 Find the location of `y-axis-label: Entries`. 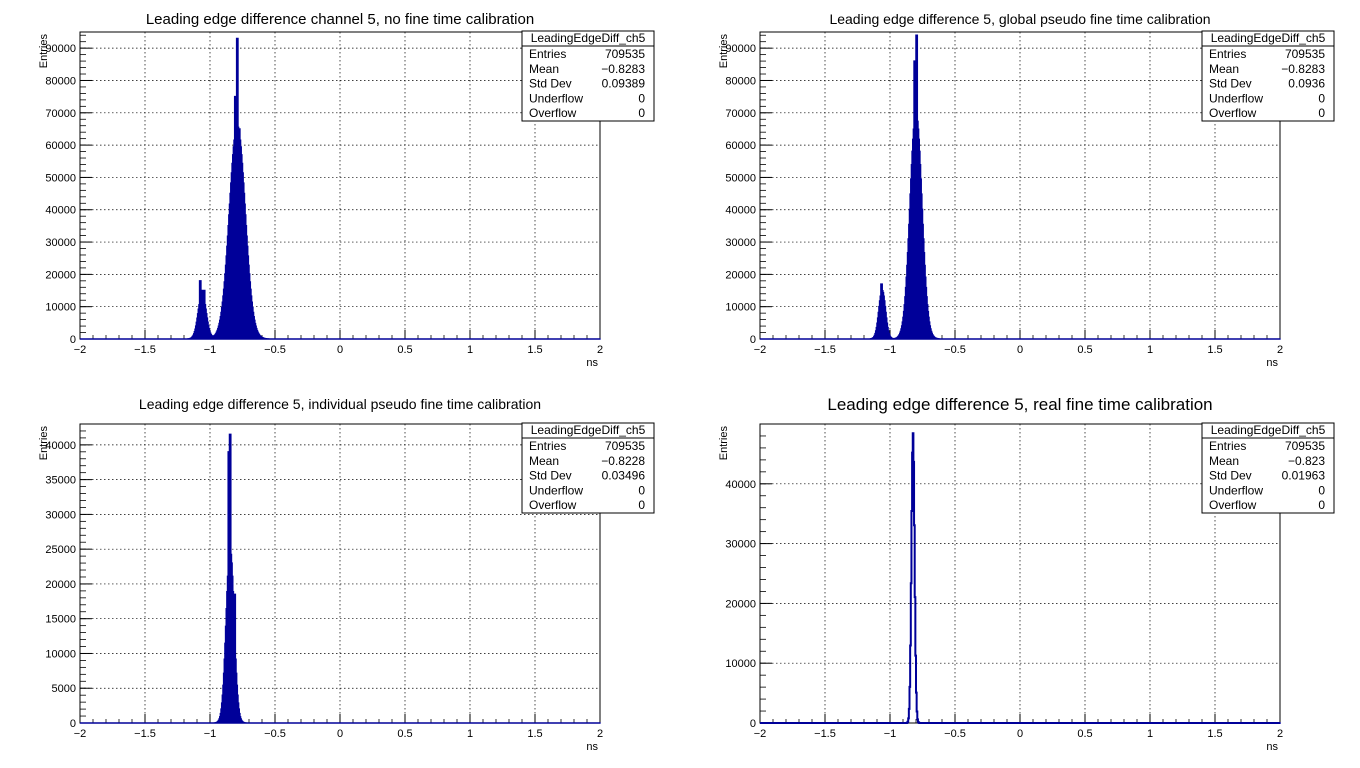

y-axis-label: Entries is located at coordinates (44, 51).